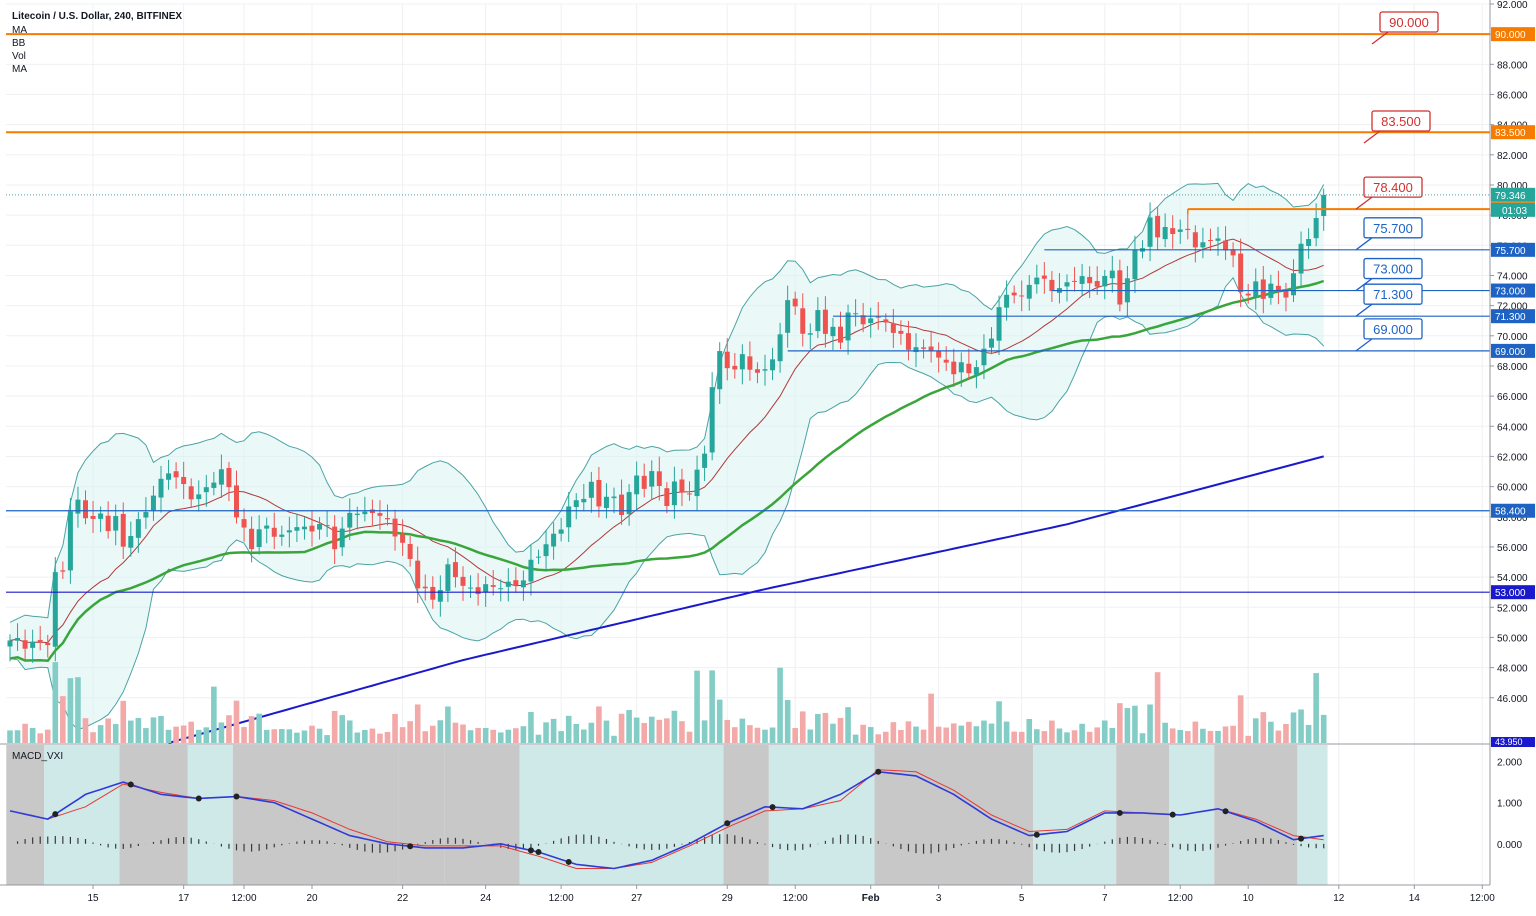 This screenshot has height=916, width=1536. What do you see at coordinates (1393, 269) in the screenshot?
I see `callout-text: 73.000` at bounding box center [1393, 269].